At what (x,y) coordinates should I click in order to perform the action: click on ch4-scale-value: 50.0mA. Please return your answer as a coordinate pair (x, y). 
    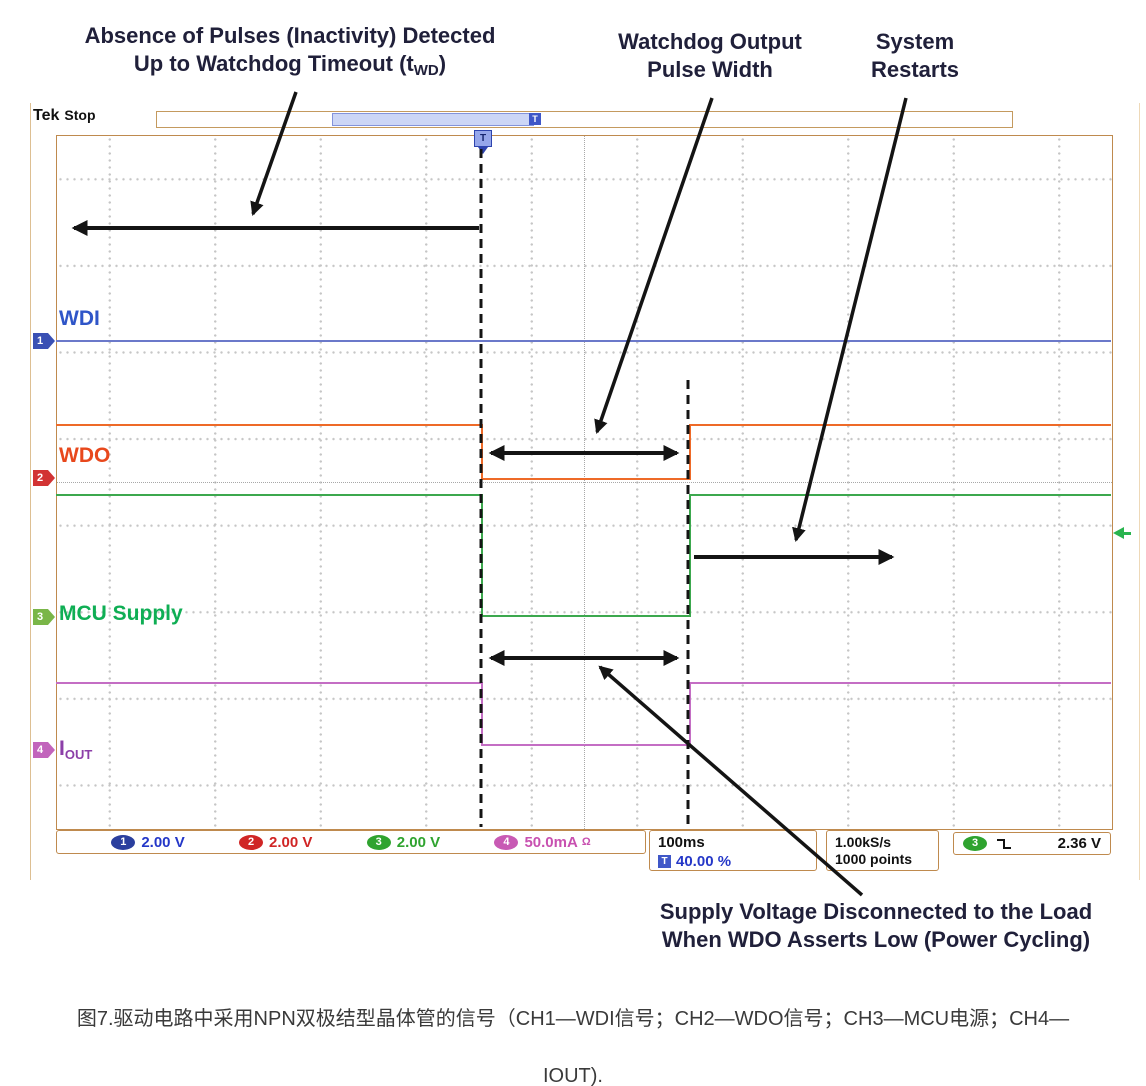
    Looking at the image, I should click on (551, 842).